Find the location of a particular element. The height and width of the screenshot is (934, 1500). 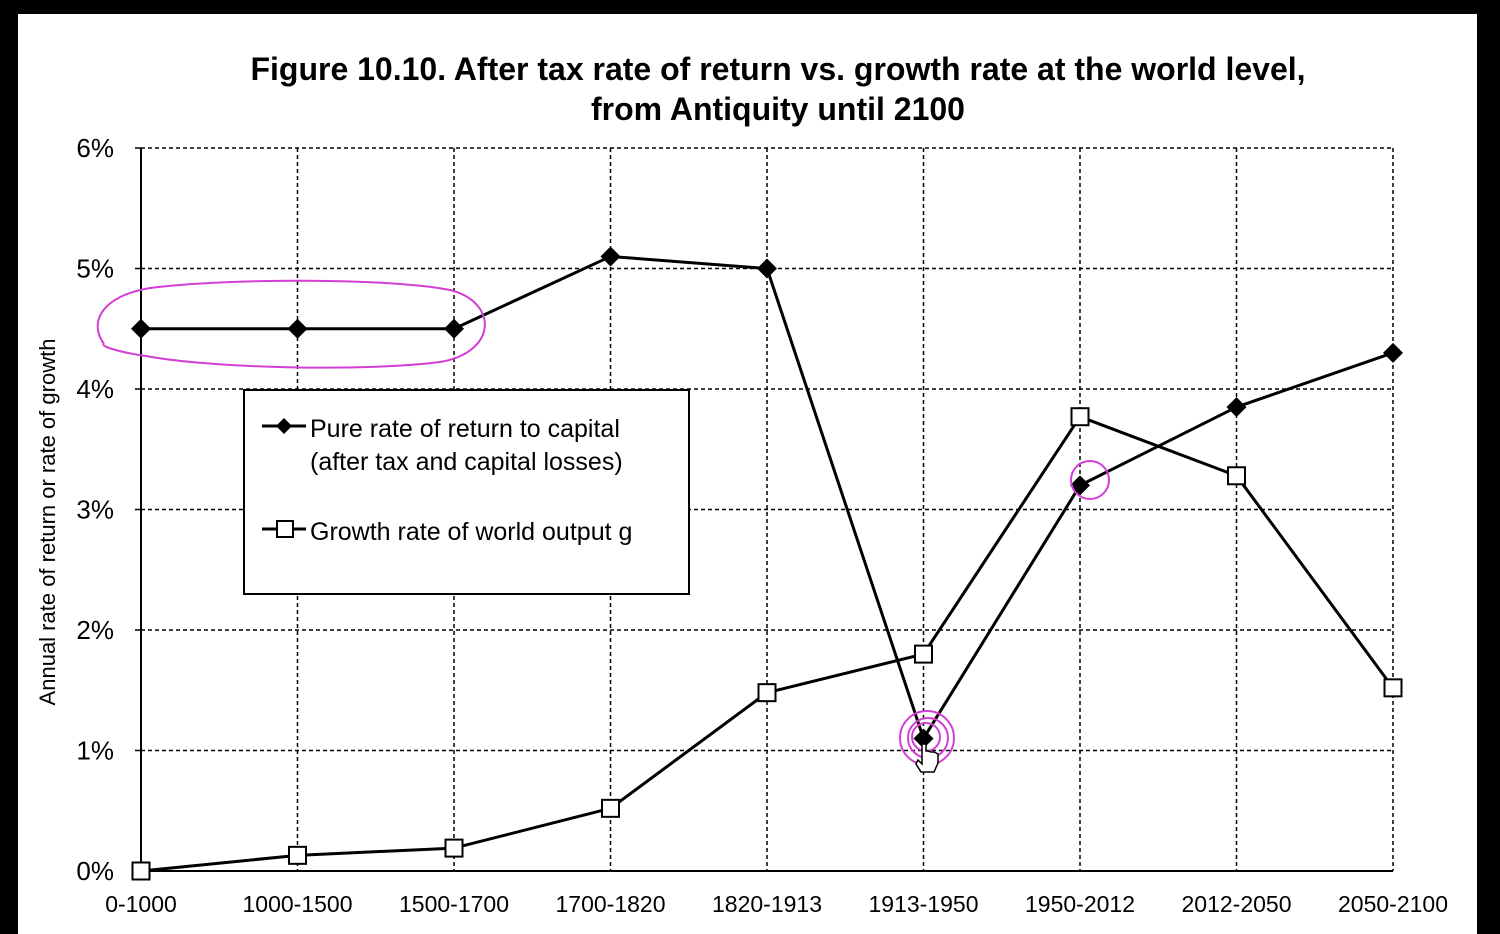

annotation-circle-1950 is located at coordinates (1090, 480).